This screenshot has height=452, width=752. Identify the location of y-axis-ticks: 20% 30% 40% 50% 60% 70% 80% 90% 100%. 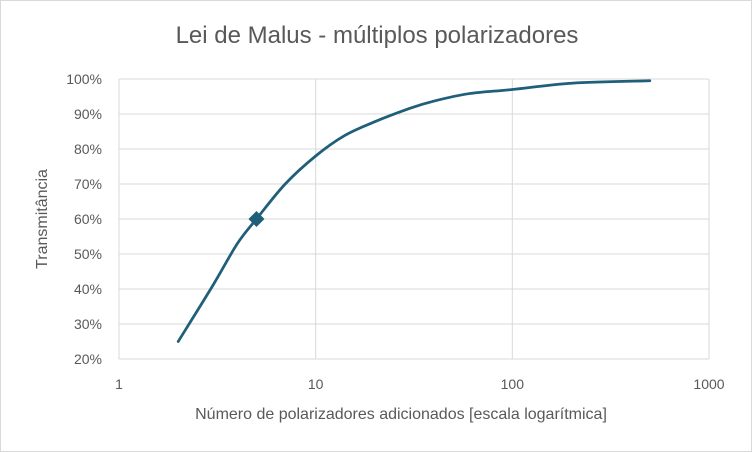
(84, 219).